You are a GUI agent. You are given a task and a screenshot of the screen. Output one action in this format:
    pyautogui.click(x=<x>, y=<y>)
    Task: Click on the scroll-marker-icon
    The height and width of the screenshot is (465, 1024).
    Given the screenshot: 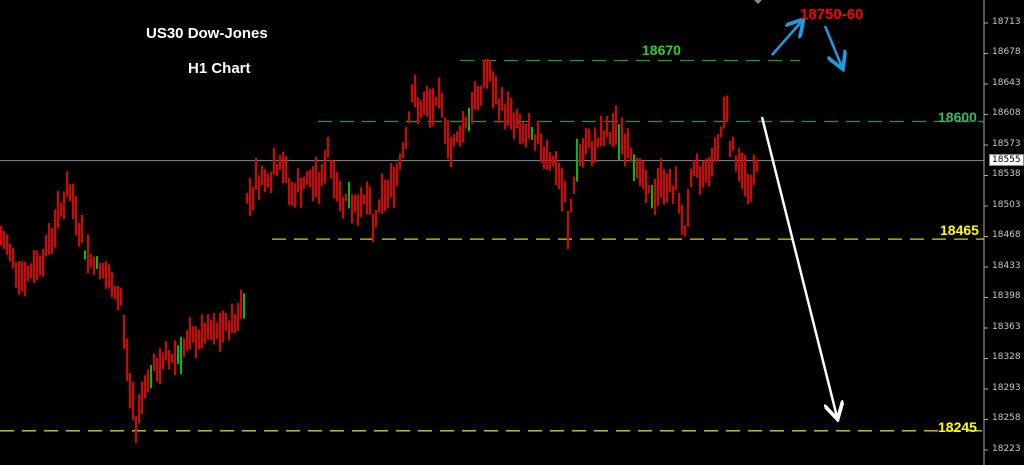 What is the action you would take?
    pyautogui.click(x=758, y=2)
    